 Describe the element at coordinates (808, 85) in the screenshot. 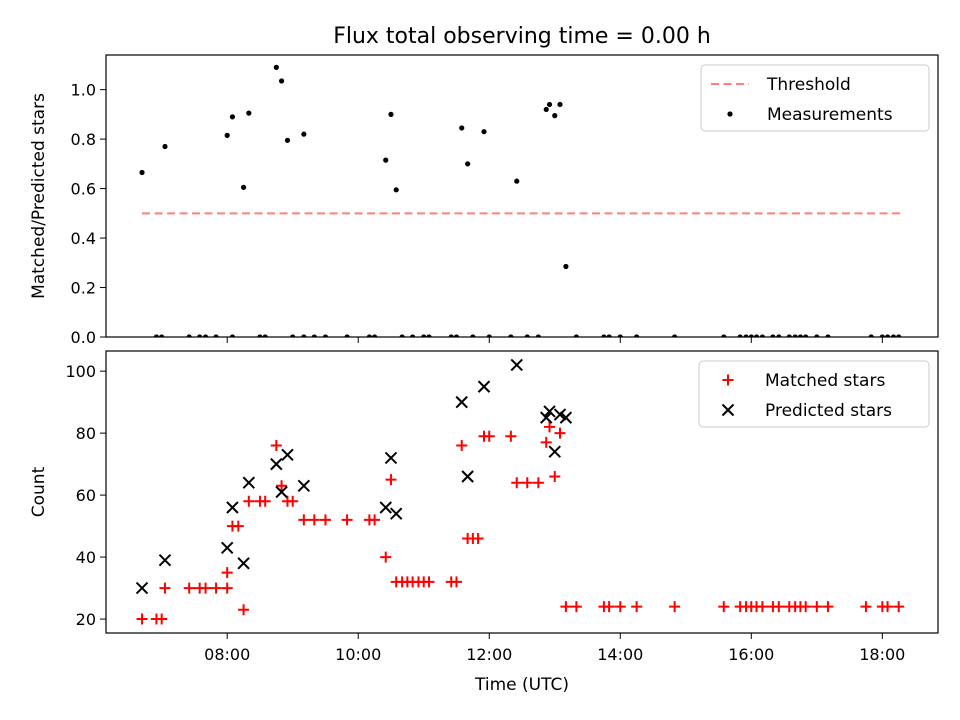

I see `legend-label: Threshold` at that location.